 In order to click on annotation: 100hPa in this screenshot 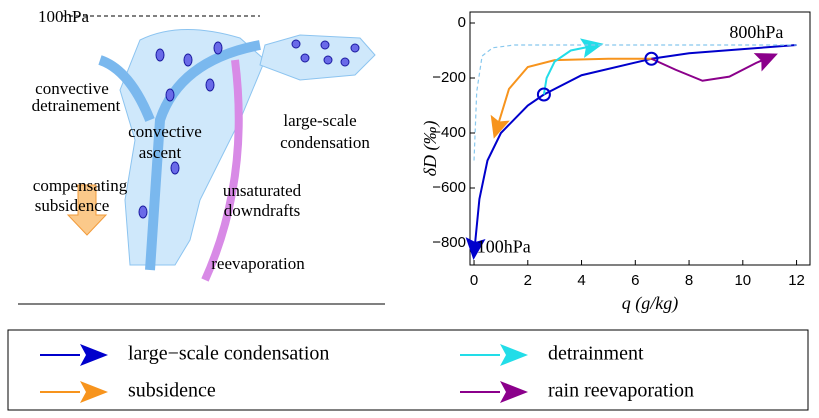, I will do `click(504, 247)`.